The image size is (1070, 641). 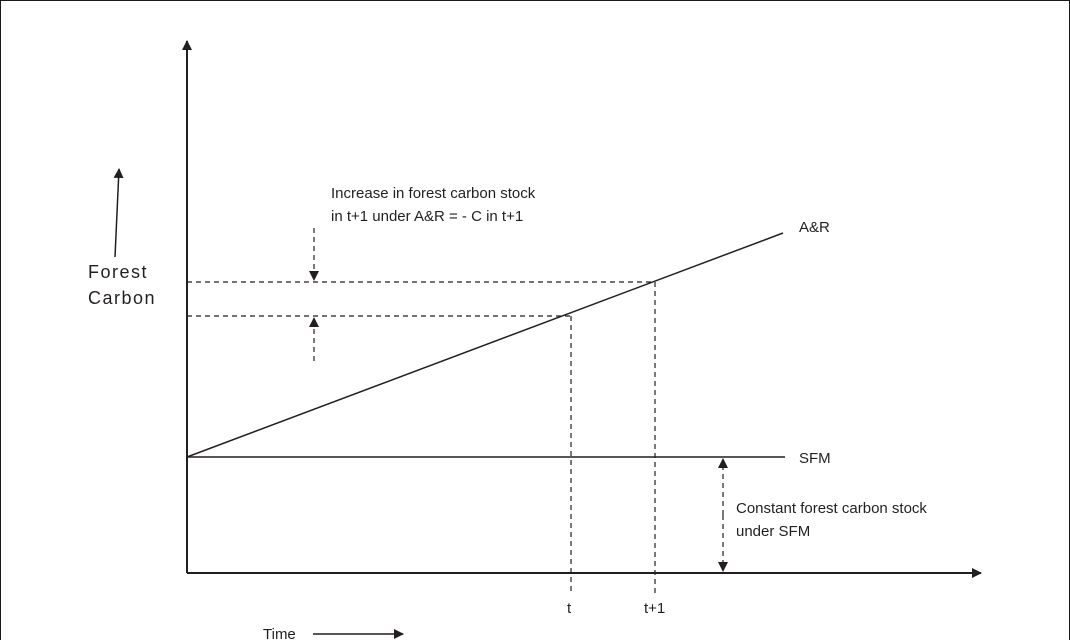 What do you see at coordinates (654, 608) in the screenshot?
I see `tick-label-t1: t+1` at bounding box center [654, 608].